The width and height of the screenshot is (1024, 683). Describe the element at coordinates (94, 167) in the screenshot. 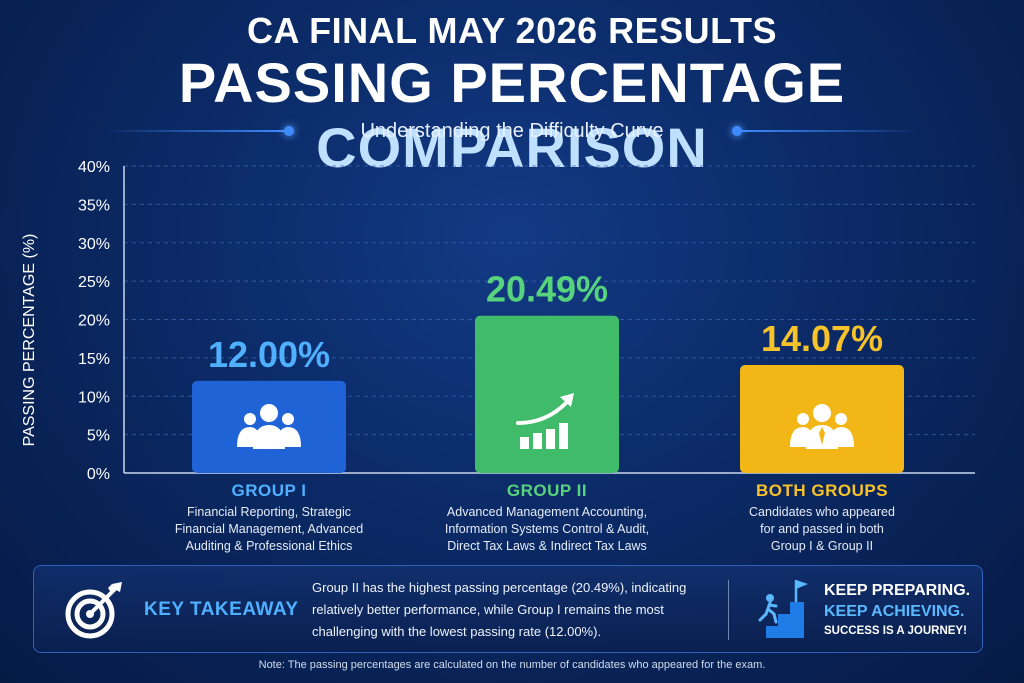

I see `y-tick-label: 40%` at that location.